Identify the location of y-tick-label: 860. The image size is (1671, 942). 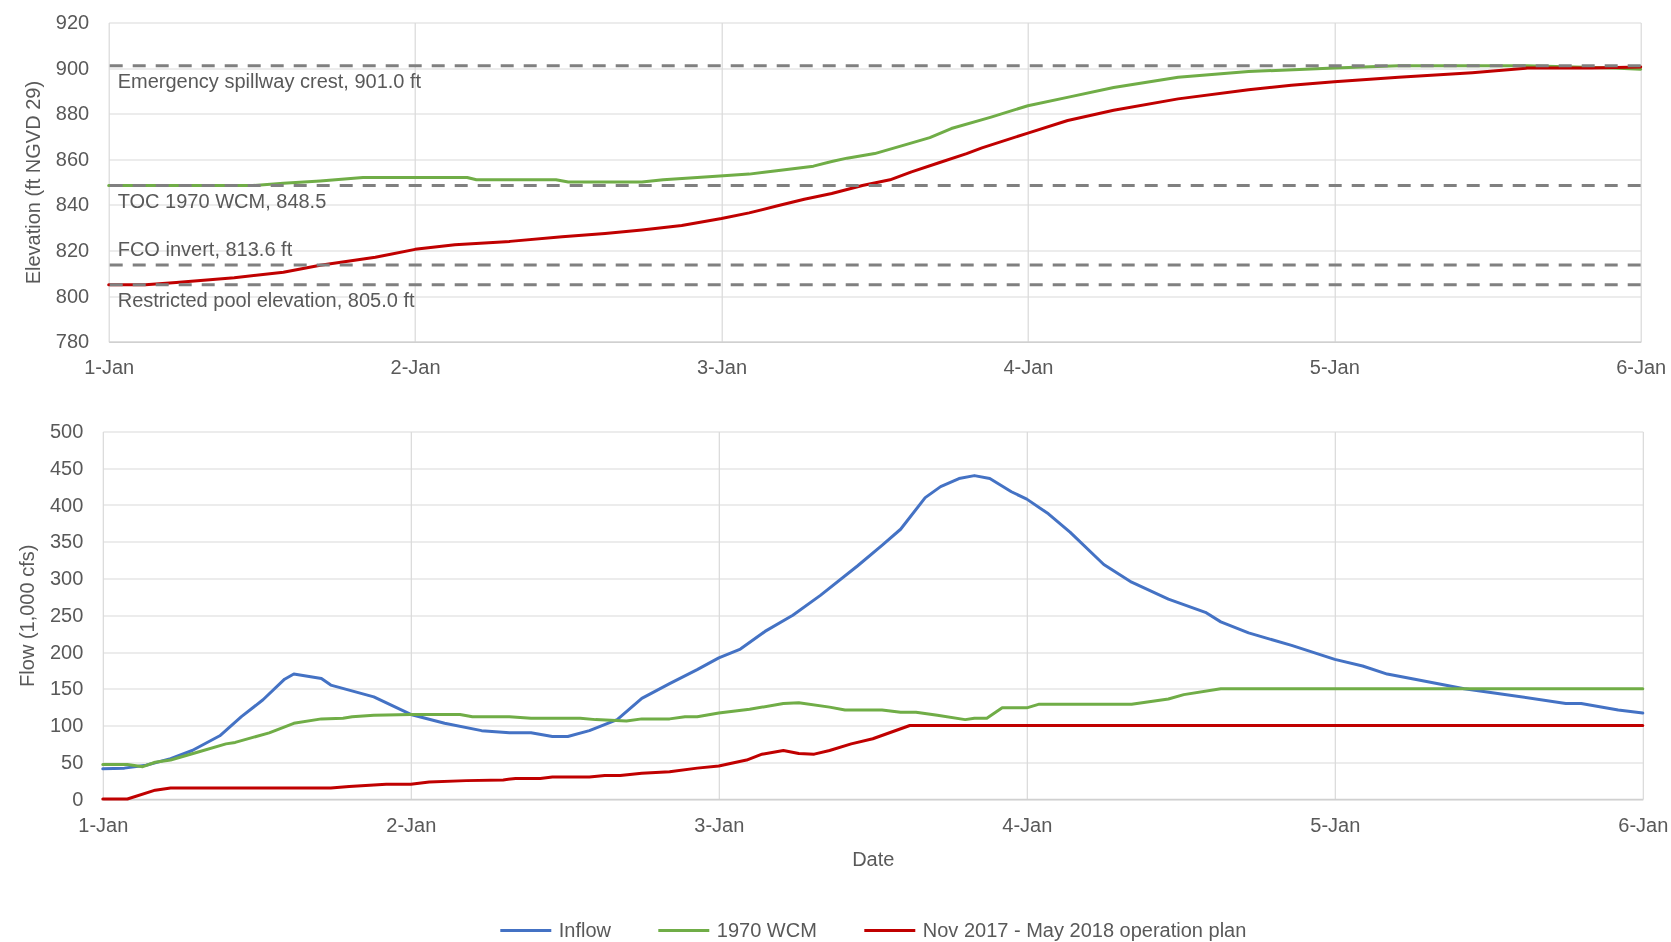
(72, 158).